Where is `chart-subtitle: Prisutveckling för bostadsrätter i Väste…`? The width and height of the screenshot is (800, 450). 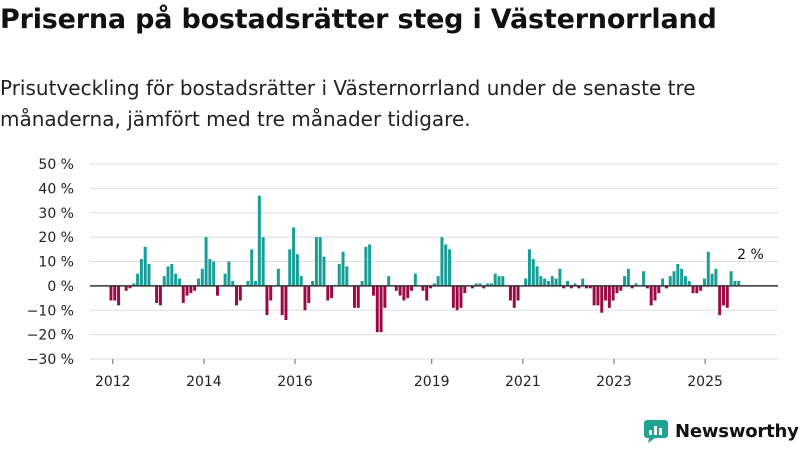
chart-subtitle: Prisutveckling för bostadsrätter i Väste… is located at coordinates (348, 103).